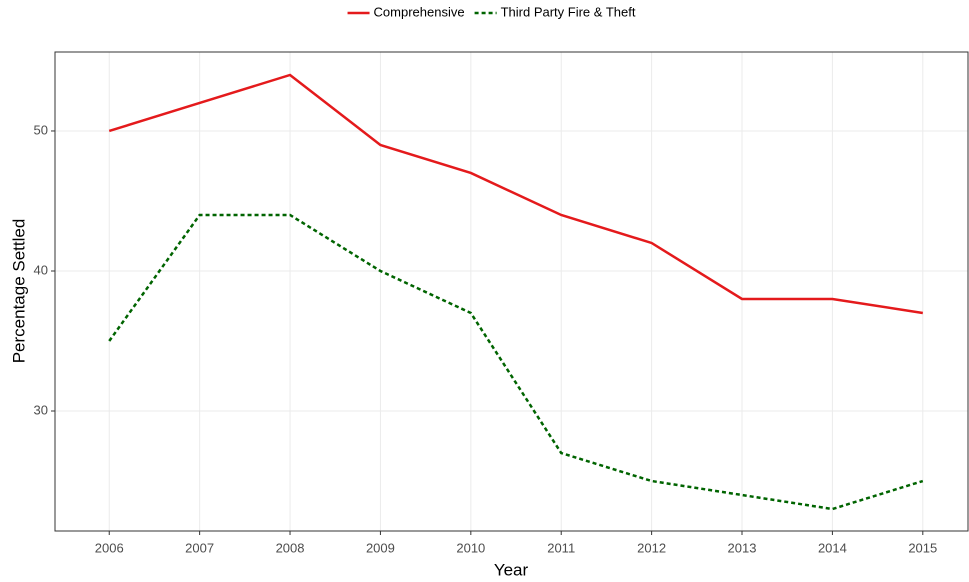 This screenshot has height=582, width=969. What do you see at coordinates (290, 547) in the screenshot?
I see `x-tick-label: 2008` at bounding box center [290, 547].